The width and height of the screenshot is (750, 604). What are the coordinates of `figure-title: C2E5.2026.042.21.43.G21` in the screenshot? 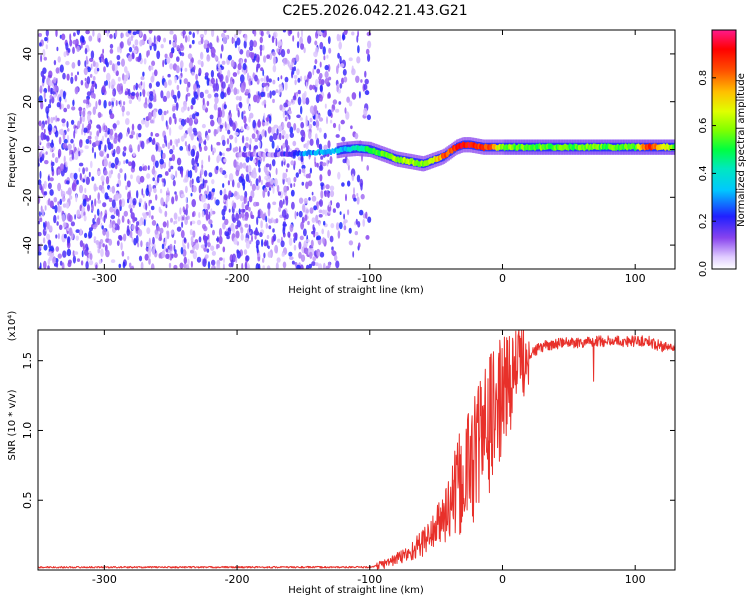 It's located at (374, 11).